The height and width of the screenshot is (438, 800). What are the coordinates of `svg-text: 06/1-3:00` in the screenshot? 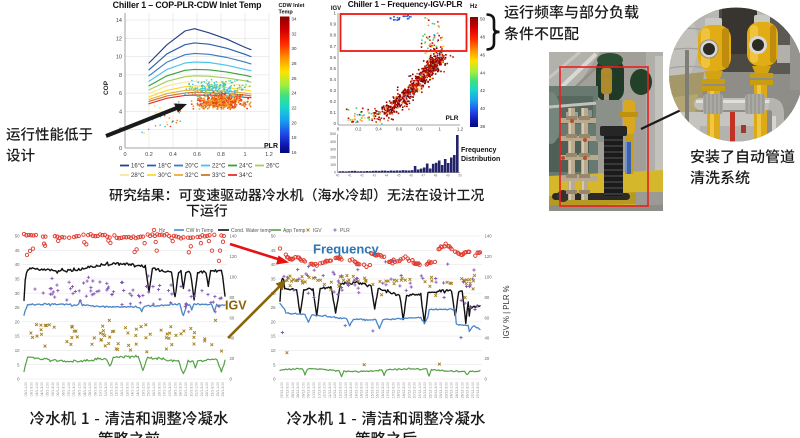 It's located at (63, 389).